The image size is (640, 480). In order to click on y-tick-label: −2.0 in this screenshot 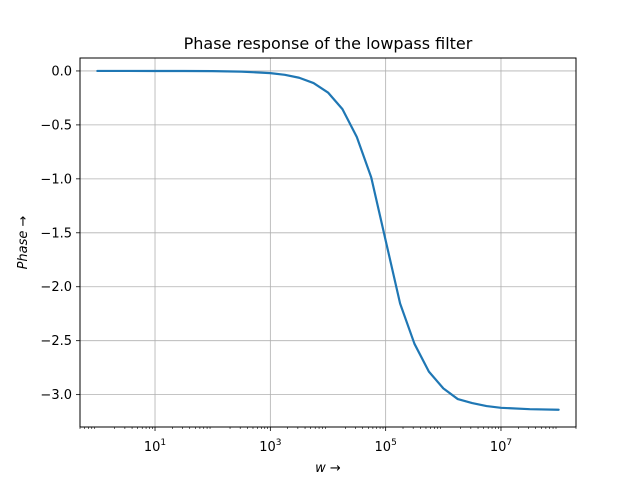, I will do `click(56, 287)`.